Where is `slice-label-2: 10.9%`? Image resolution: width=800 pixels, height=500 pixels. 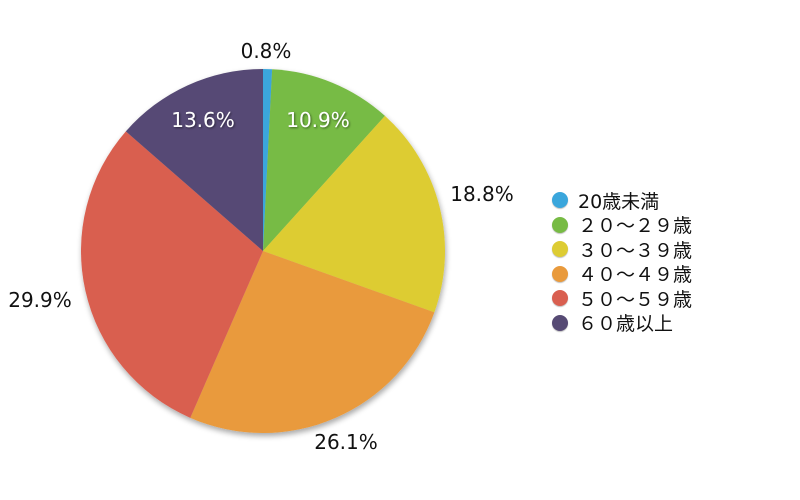 slice-label-2: 10.9% is located at coordinates (318, 120).